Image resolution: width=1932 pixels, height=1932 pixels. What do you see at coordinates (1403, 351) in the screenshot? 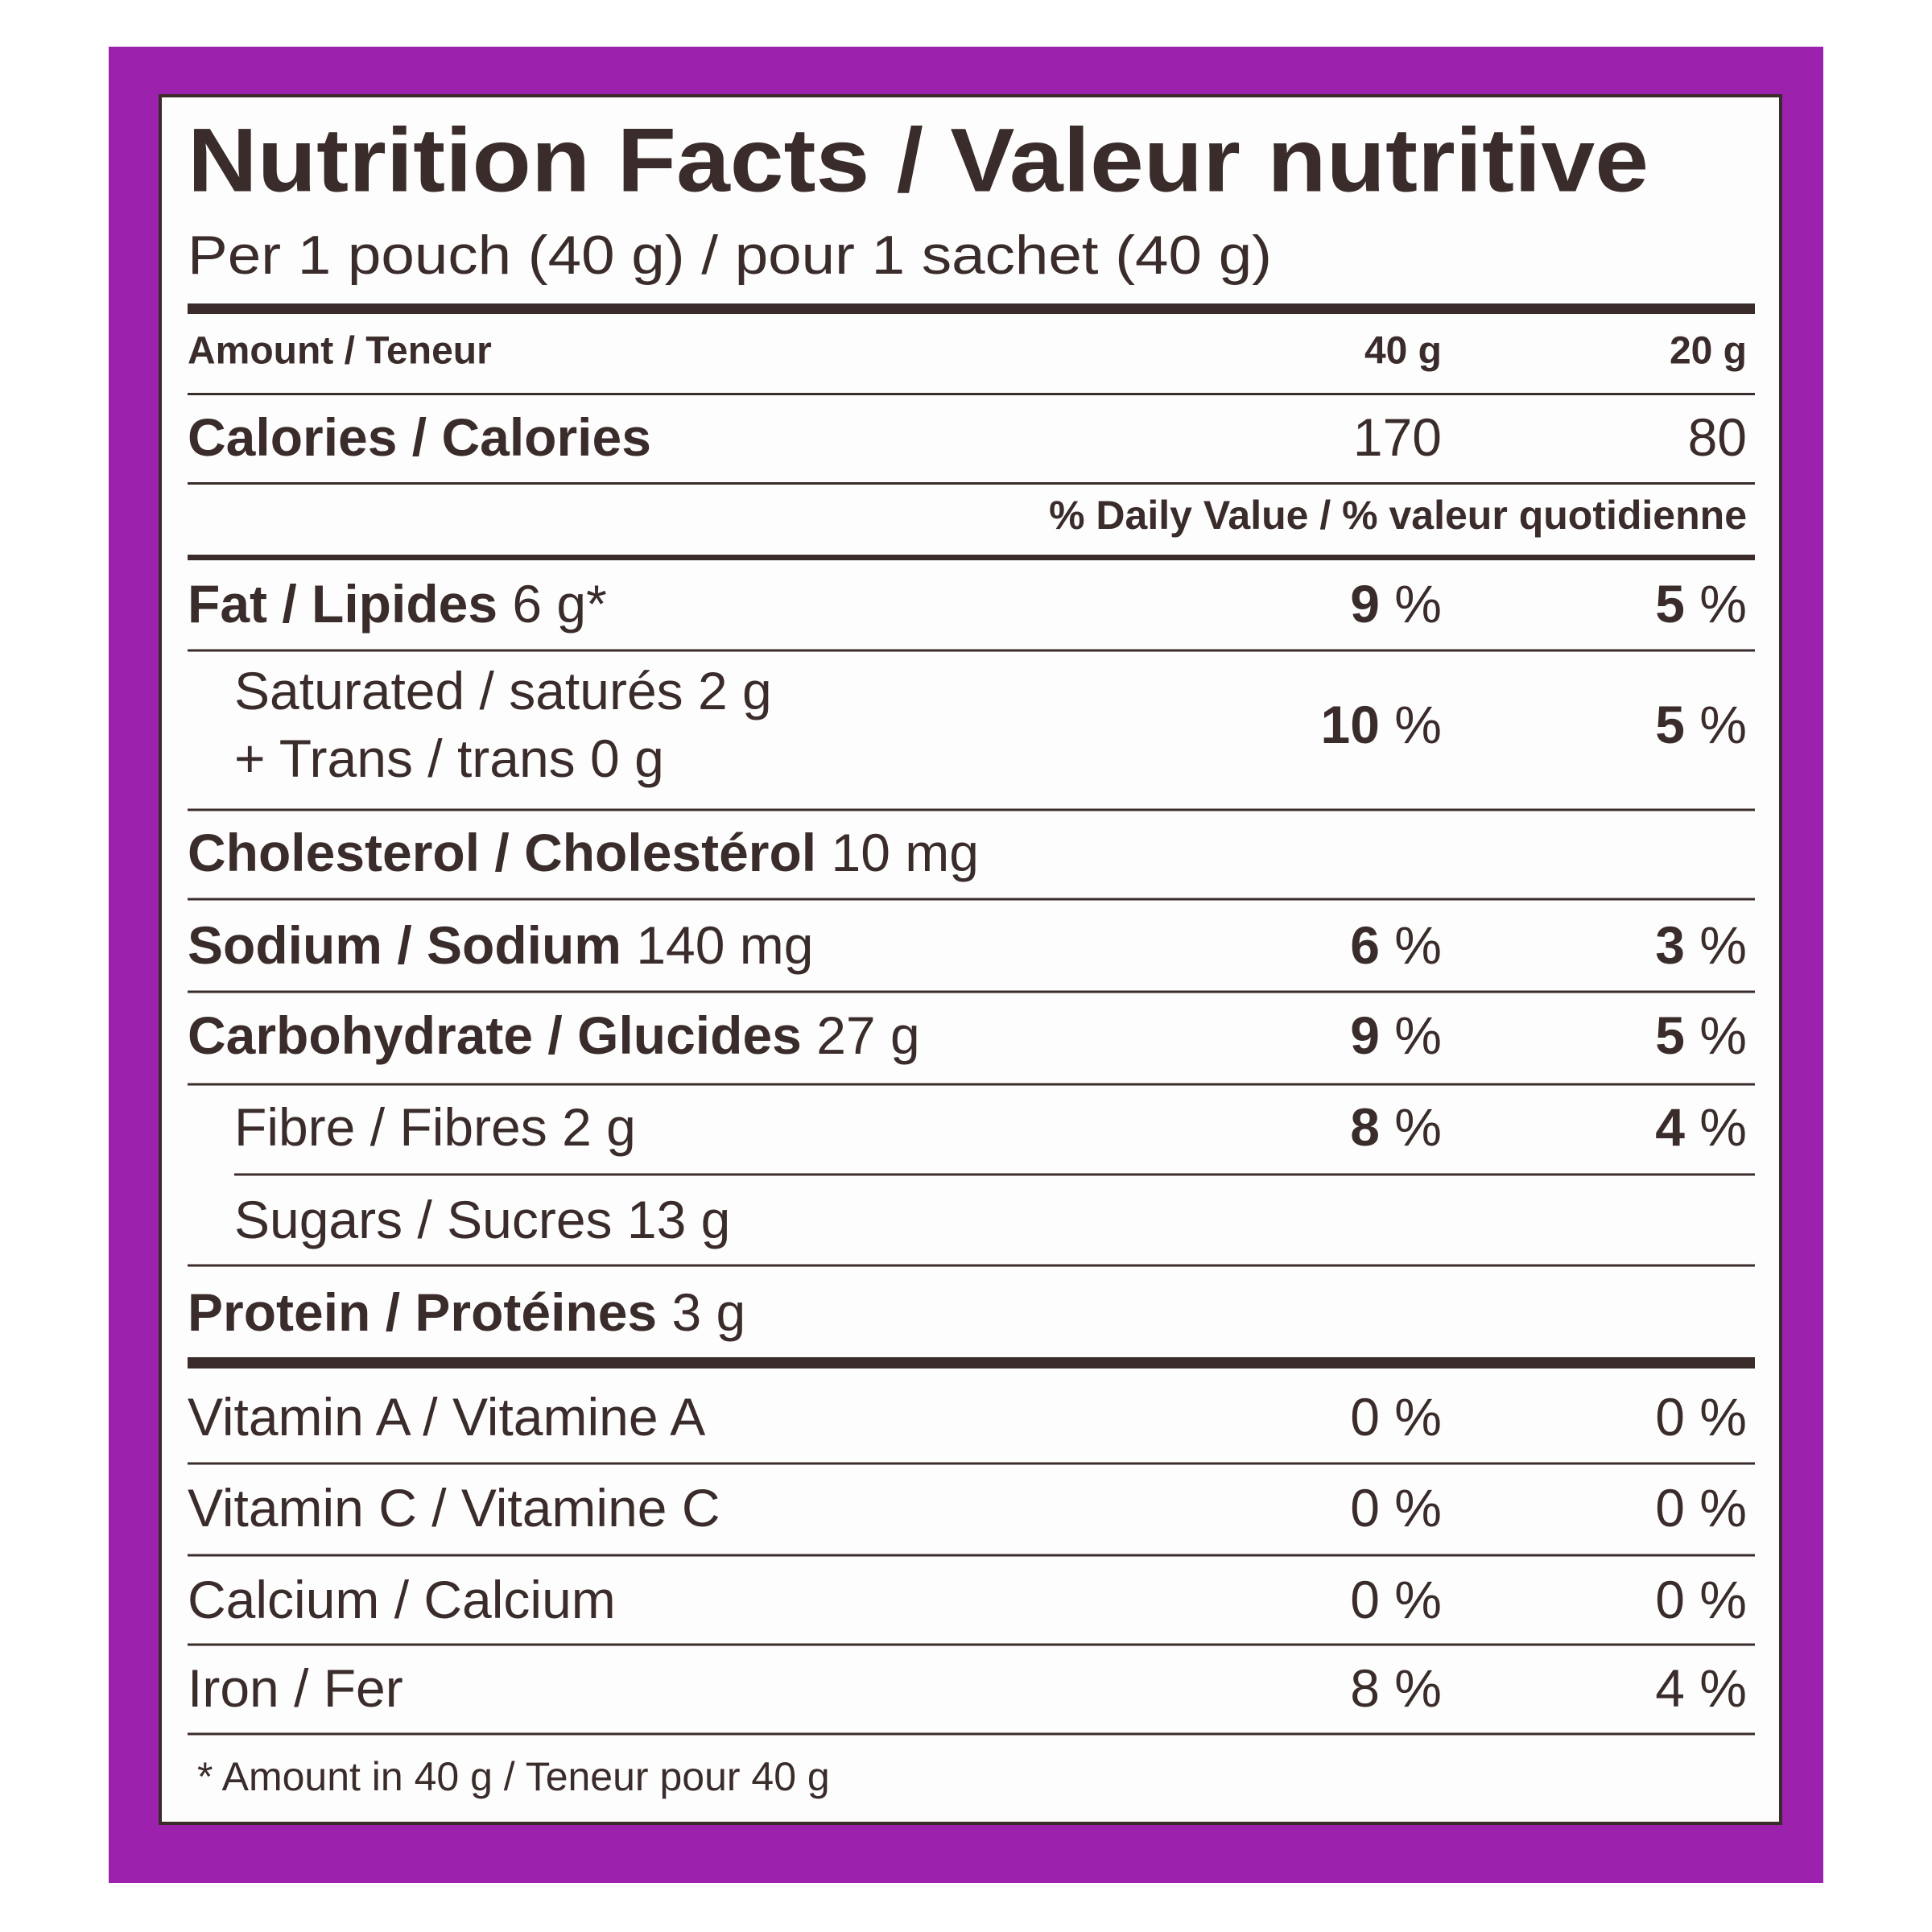
I see `amount-column: 40 g` at bounding box center [1403, 351].